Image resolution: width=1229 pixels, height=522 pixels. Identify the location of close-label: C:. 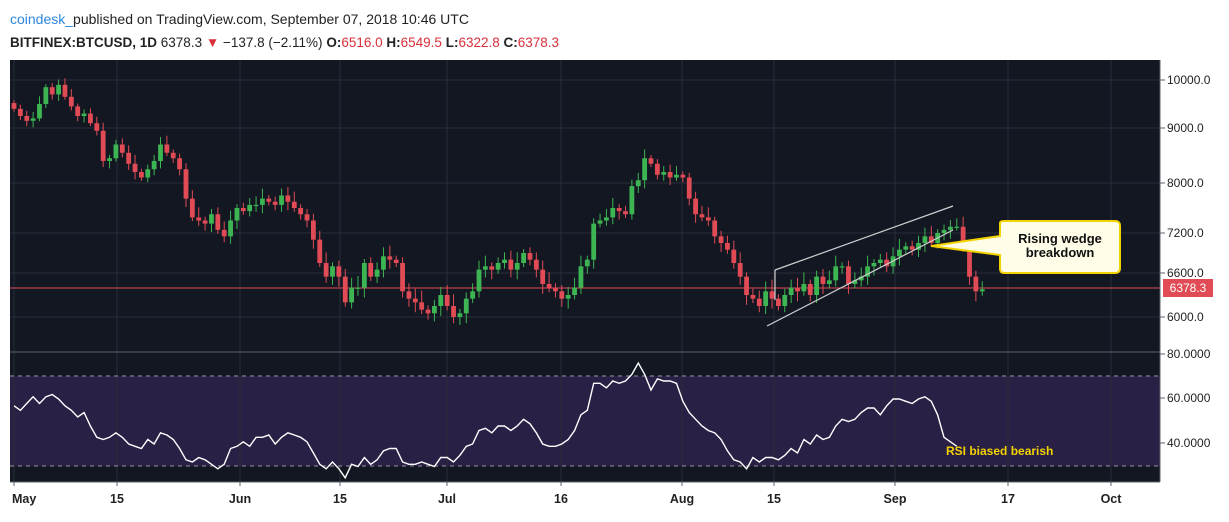
(510, 42).